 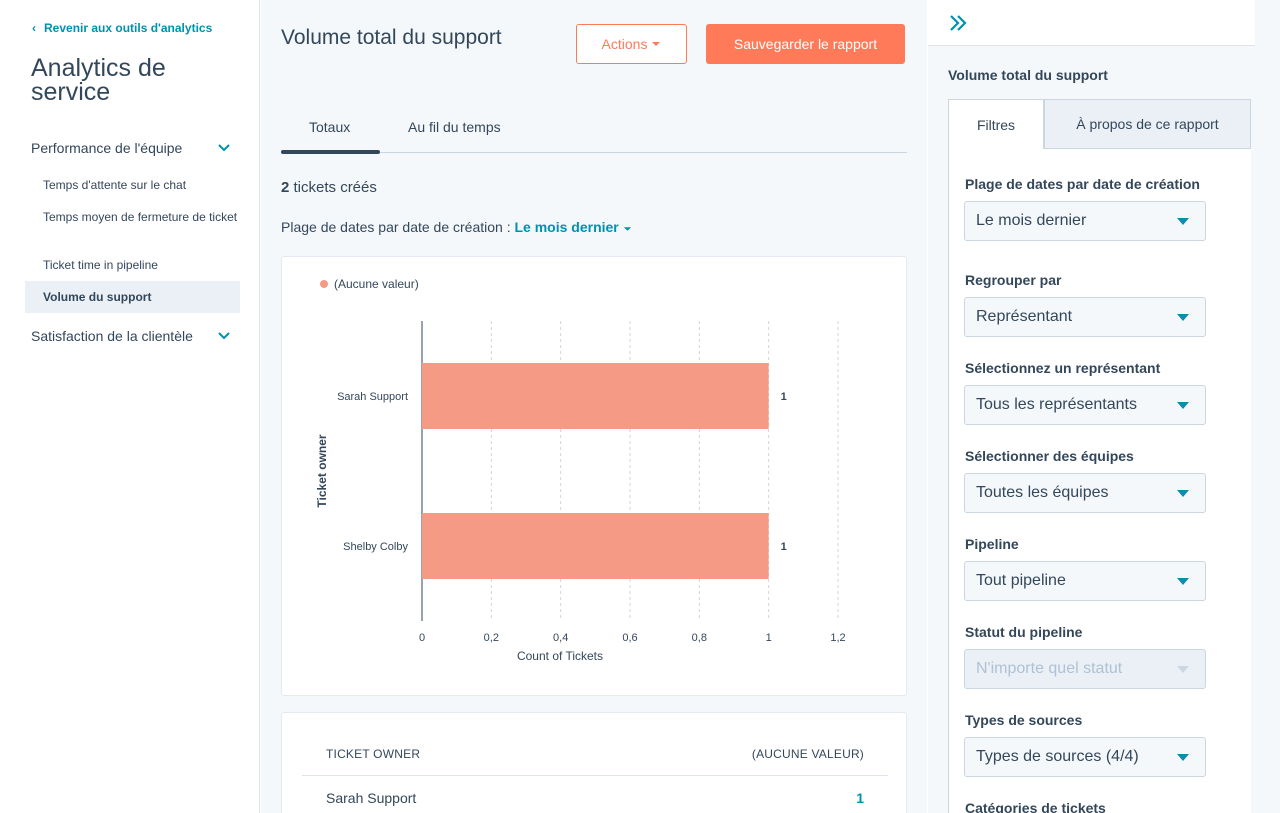 I want to click on back-to-analytics-link: ‹ Revenir aux outils d'analytics, so click(x=122, y=28).